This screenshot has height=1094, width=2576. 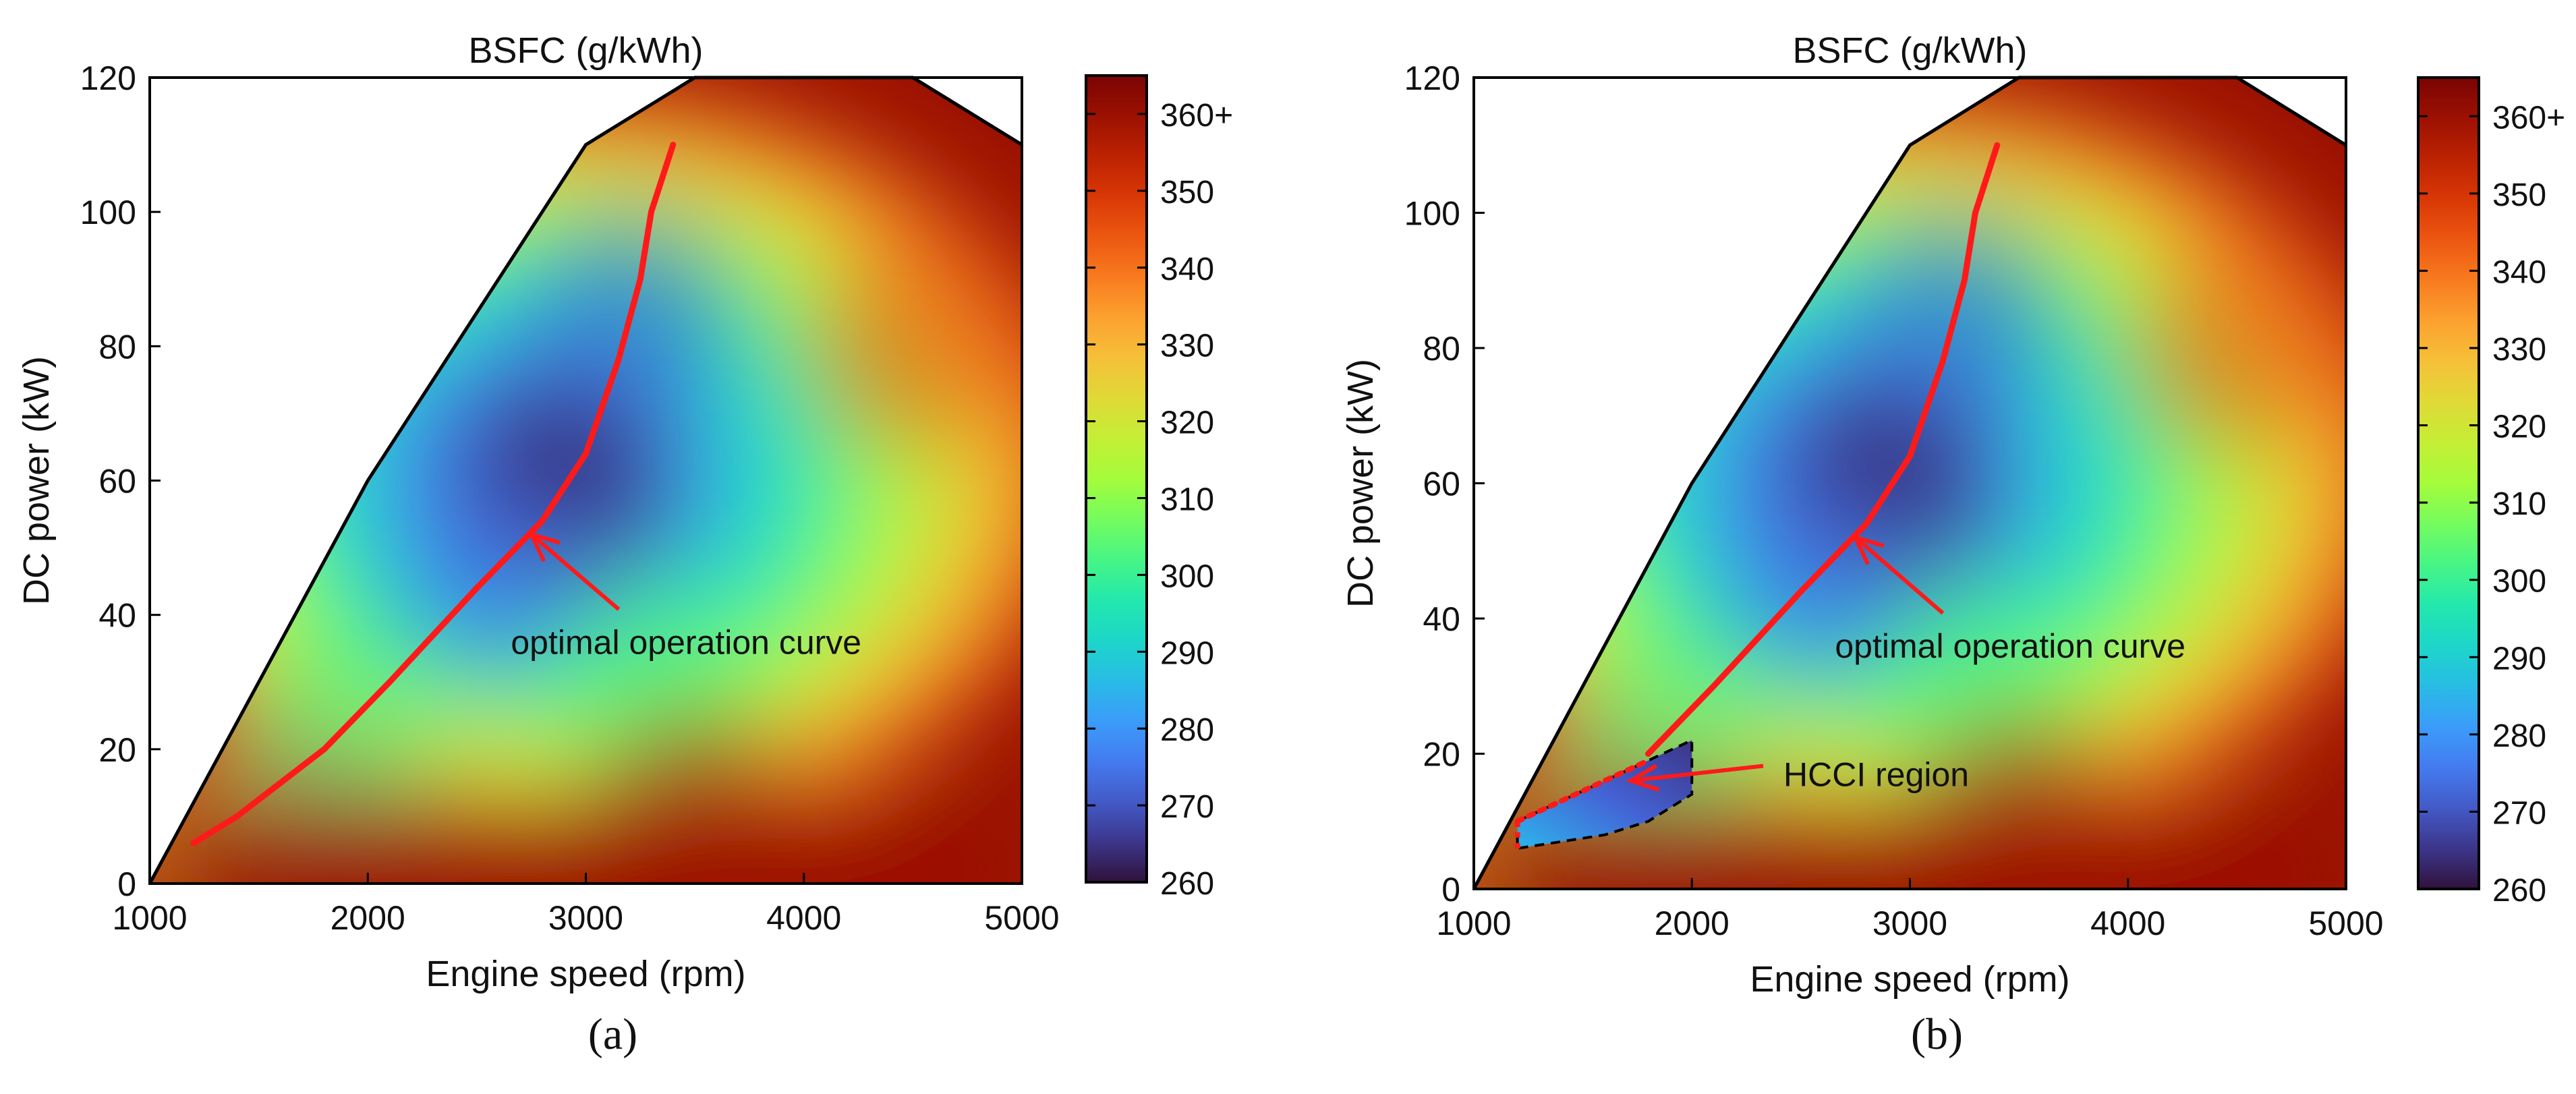 I want to click on hcci-region, so click(x=1605, y=794).